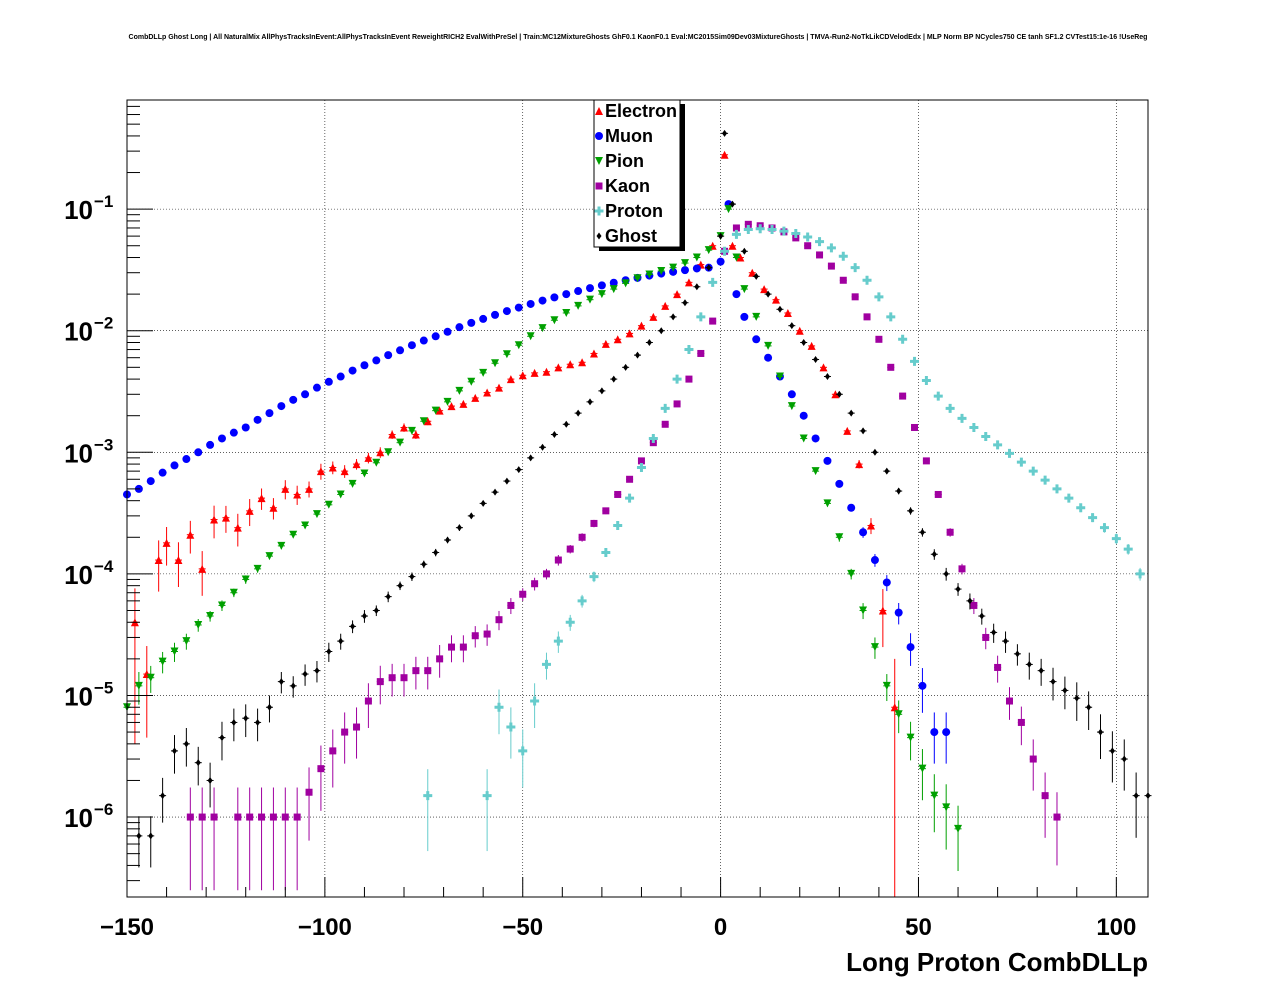 The height and width of the screenshot is (996, 1276). Describe the element at coordinates (599, 186) in the screenshot. I see `legend-marker-kaon` at that location.